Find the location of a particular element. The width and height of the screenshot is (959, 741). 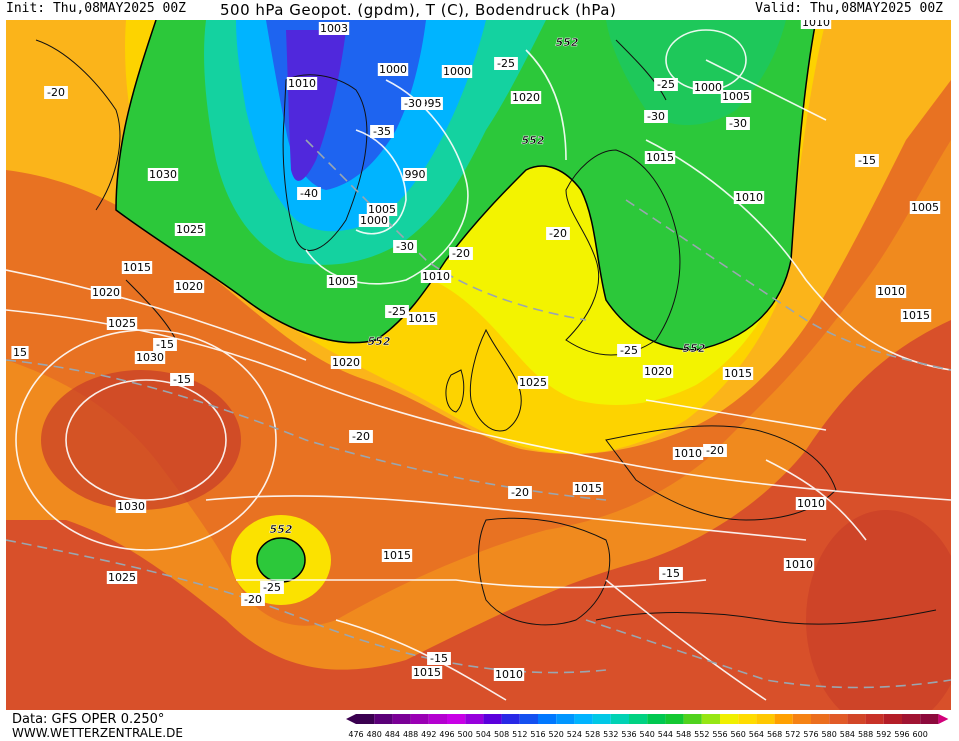

legend-arrow-right is located at coordinates (943, 719).